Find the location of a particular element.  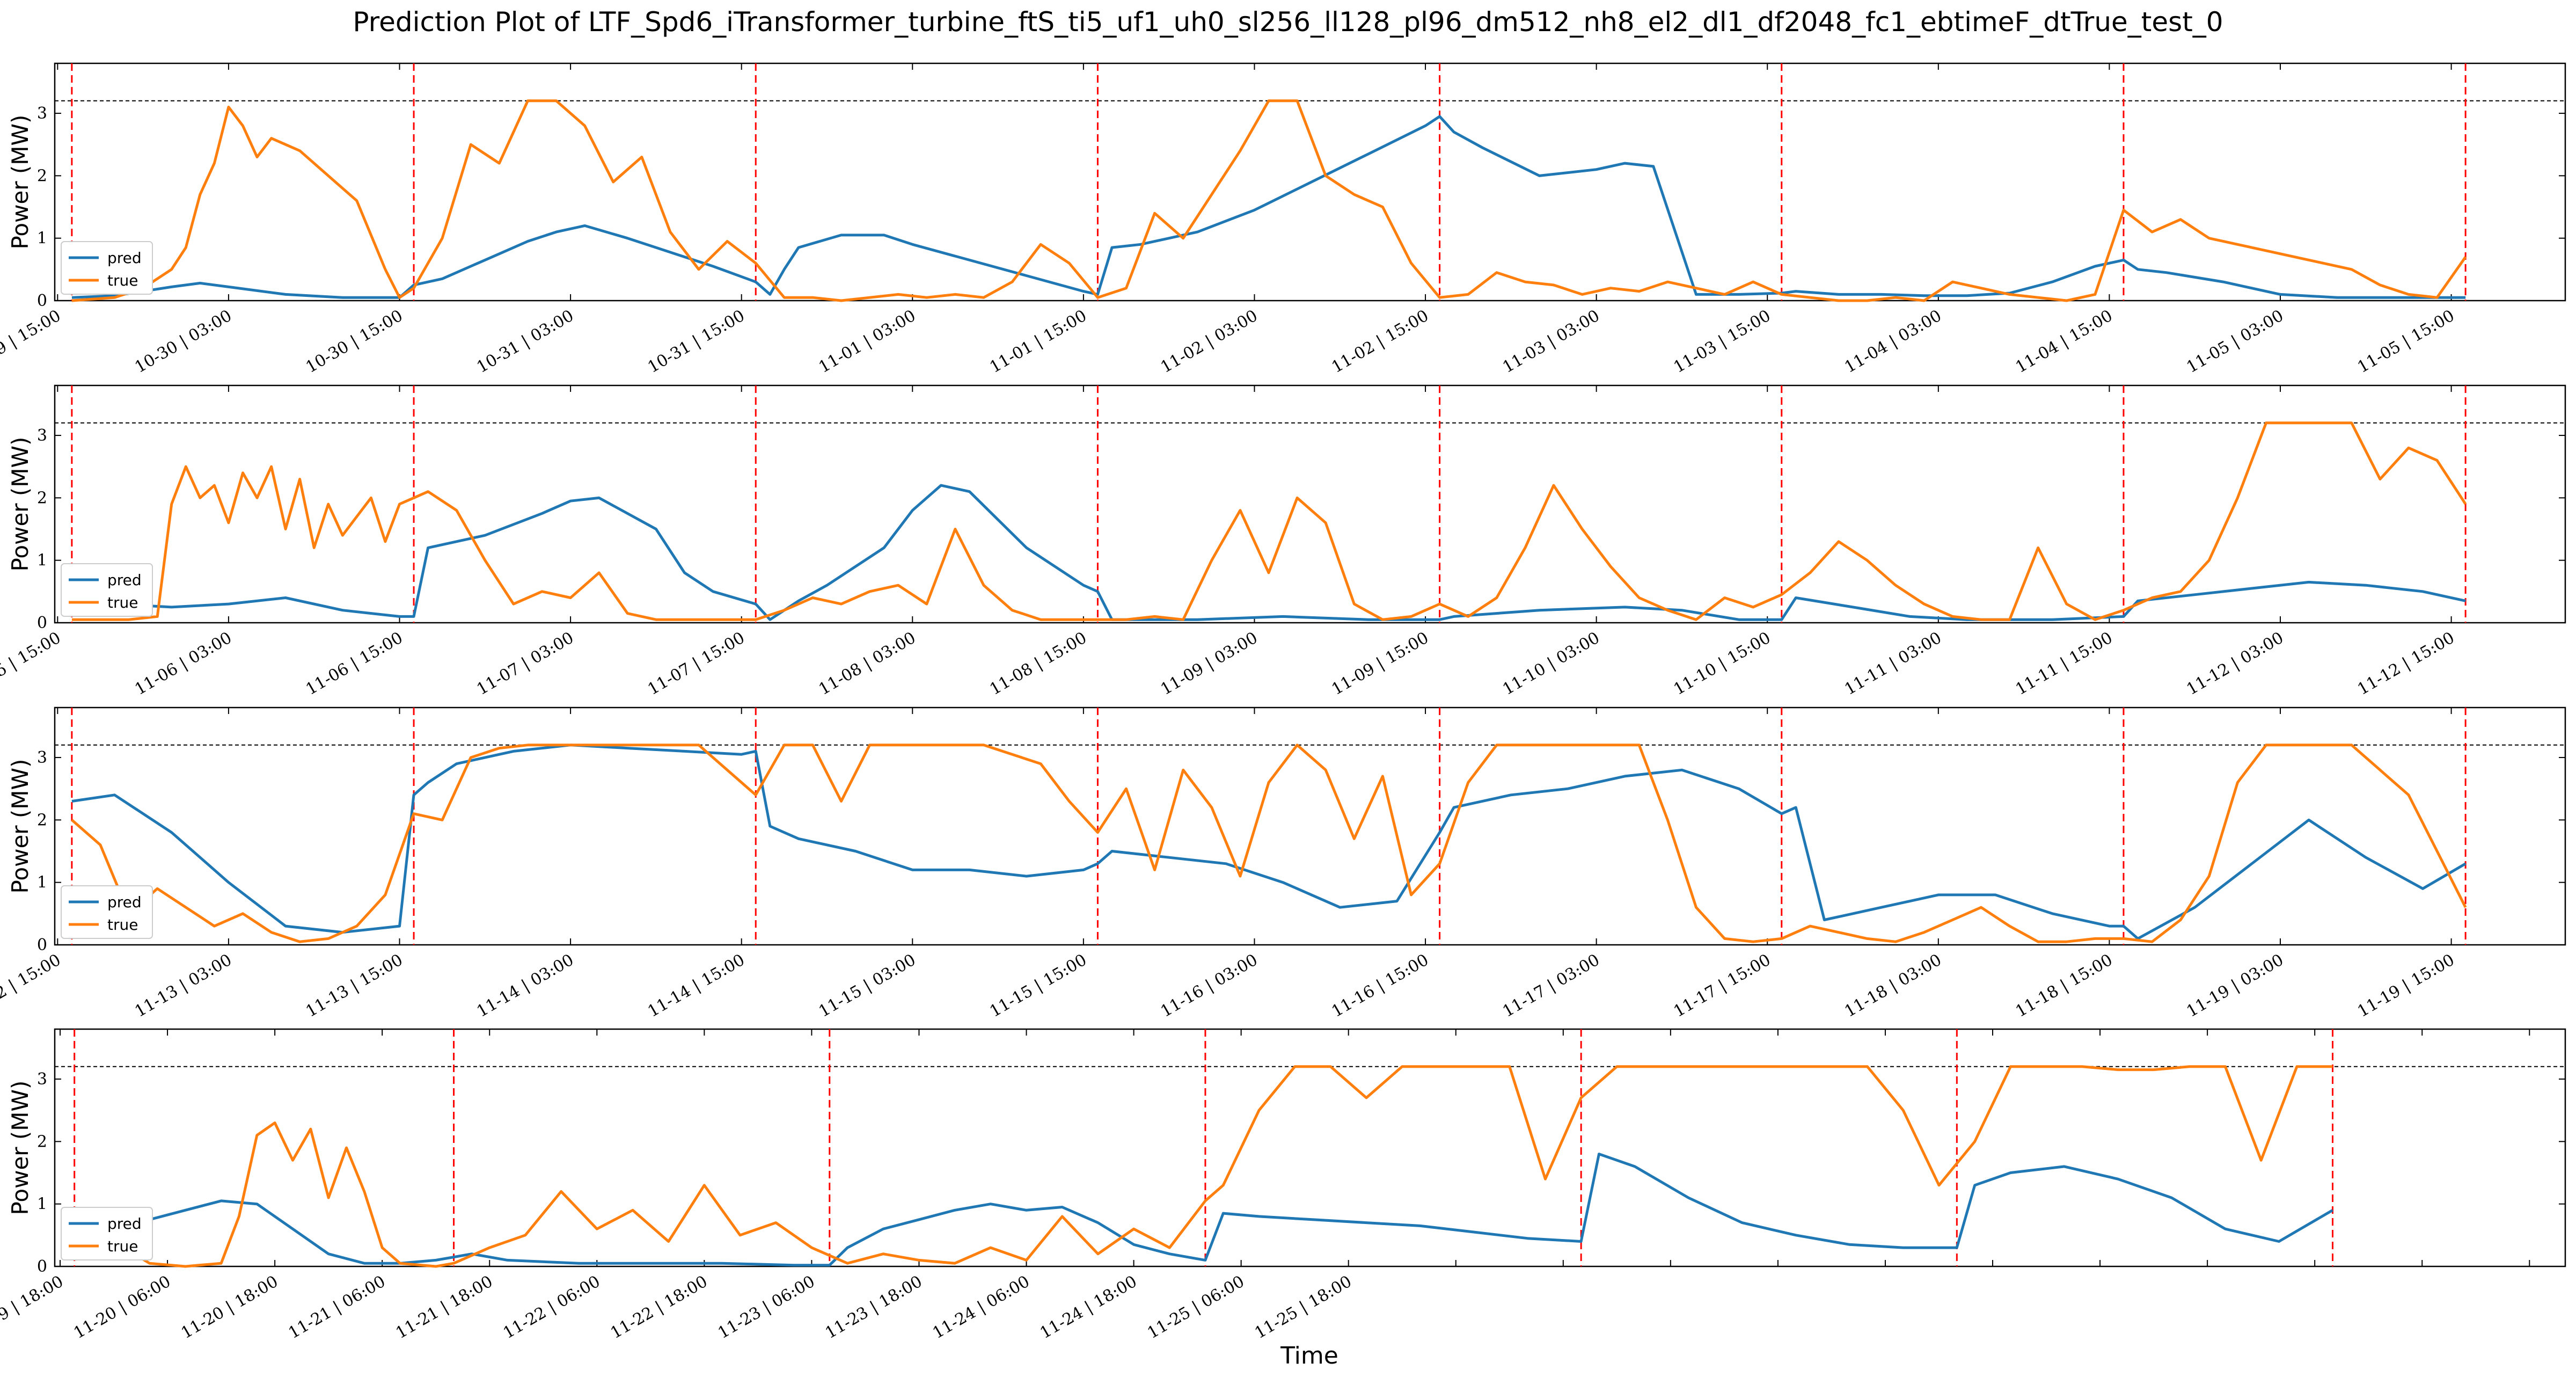

x-tick-label: 11-03 | 15:00 is located at coordinates (1722, 342).